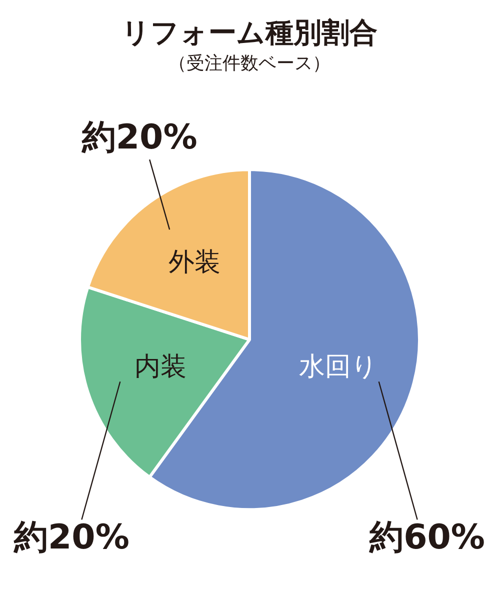  What do you see at coordinates (250, 33) in the screenshot?
I see `chart-title: リフォーム種別割合` at bounding box center [250, 33].